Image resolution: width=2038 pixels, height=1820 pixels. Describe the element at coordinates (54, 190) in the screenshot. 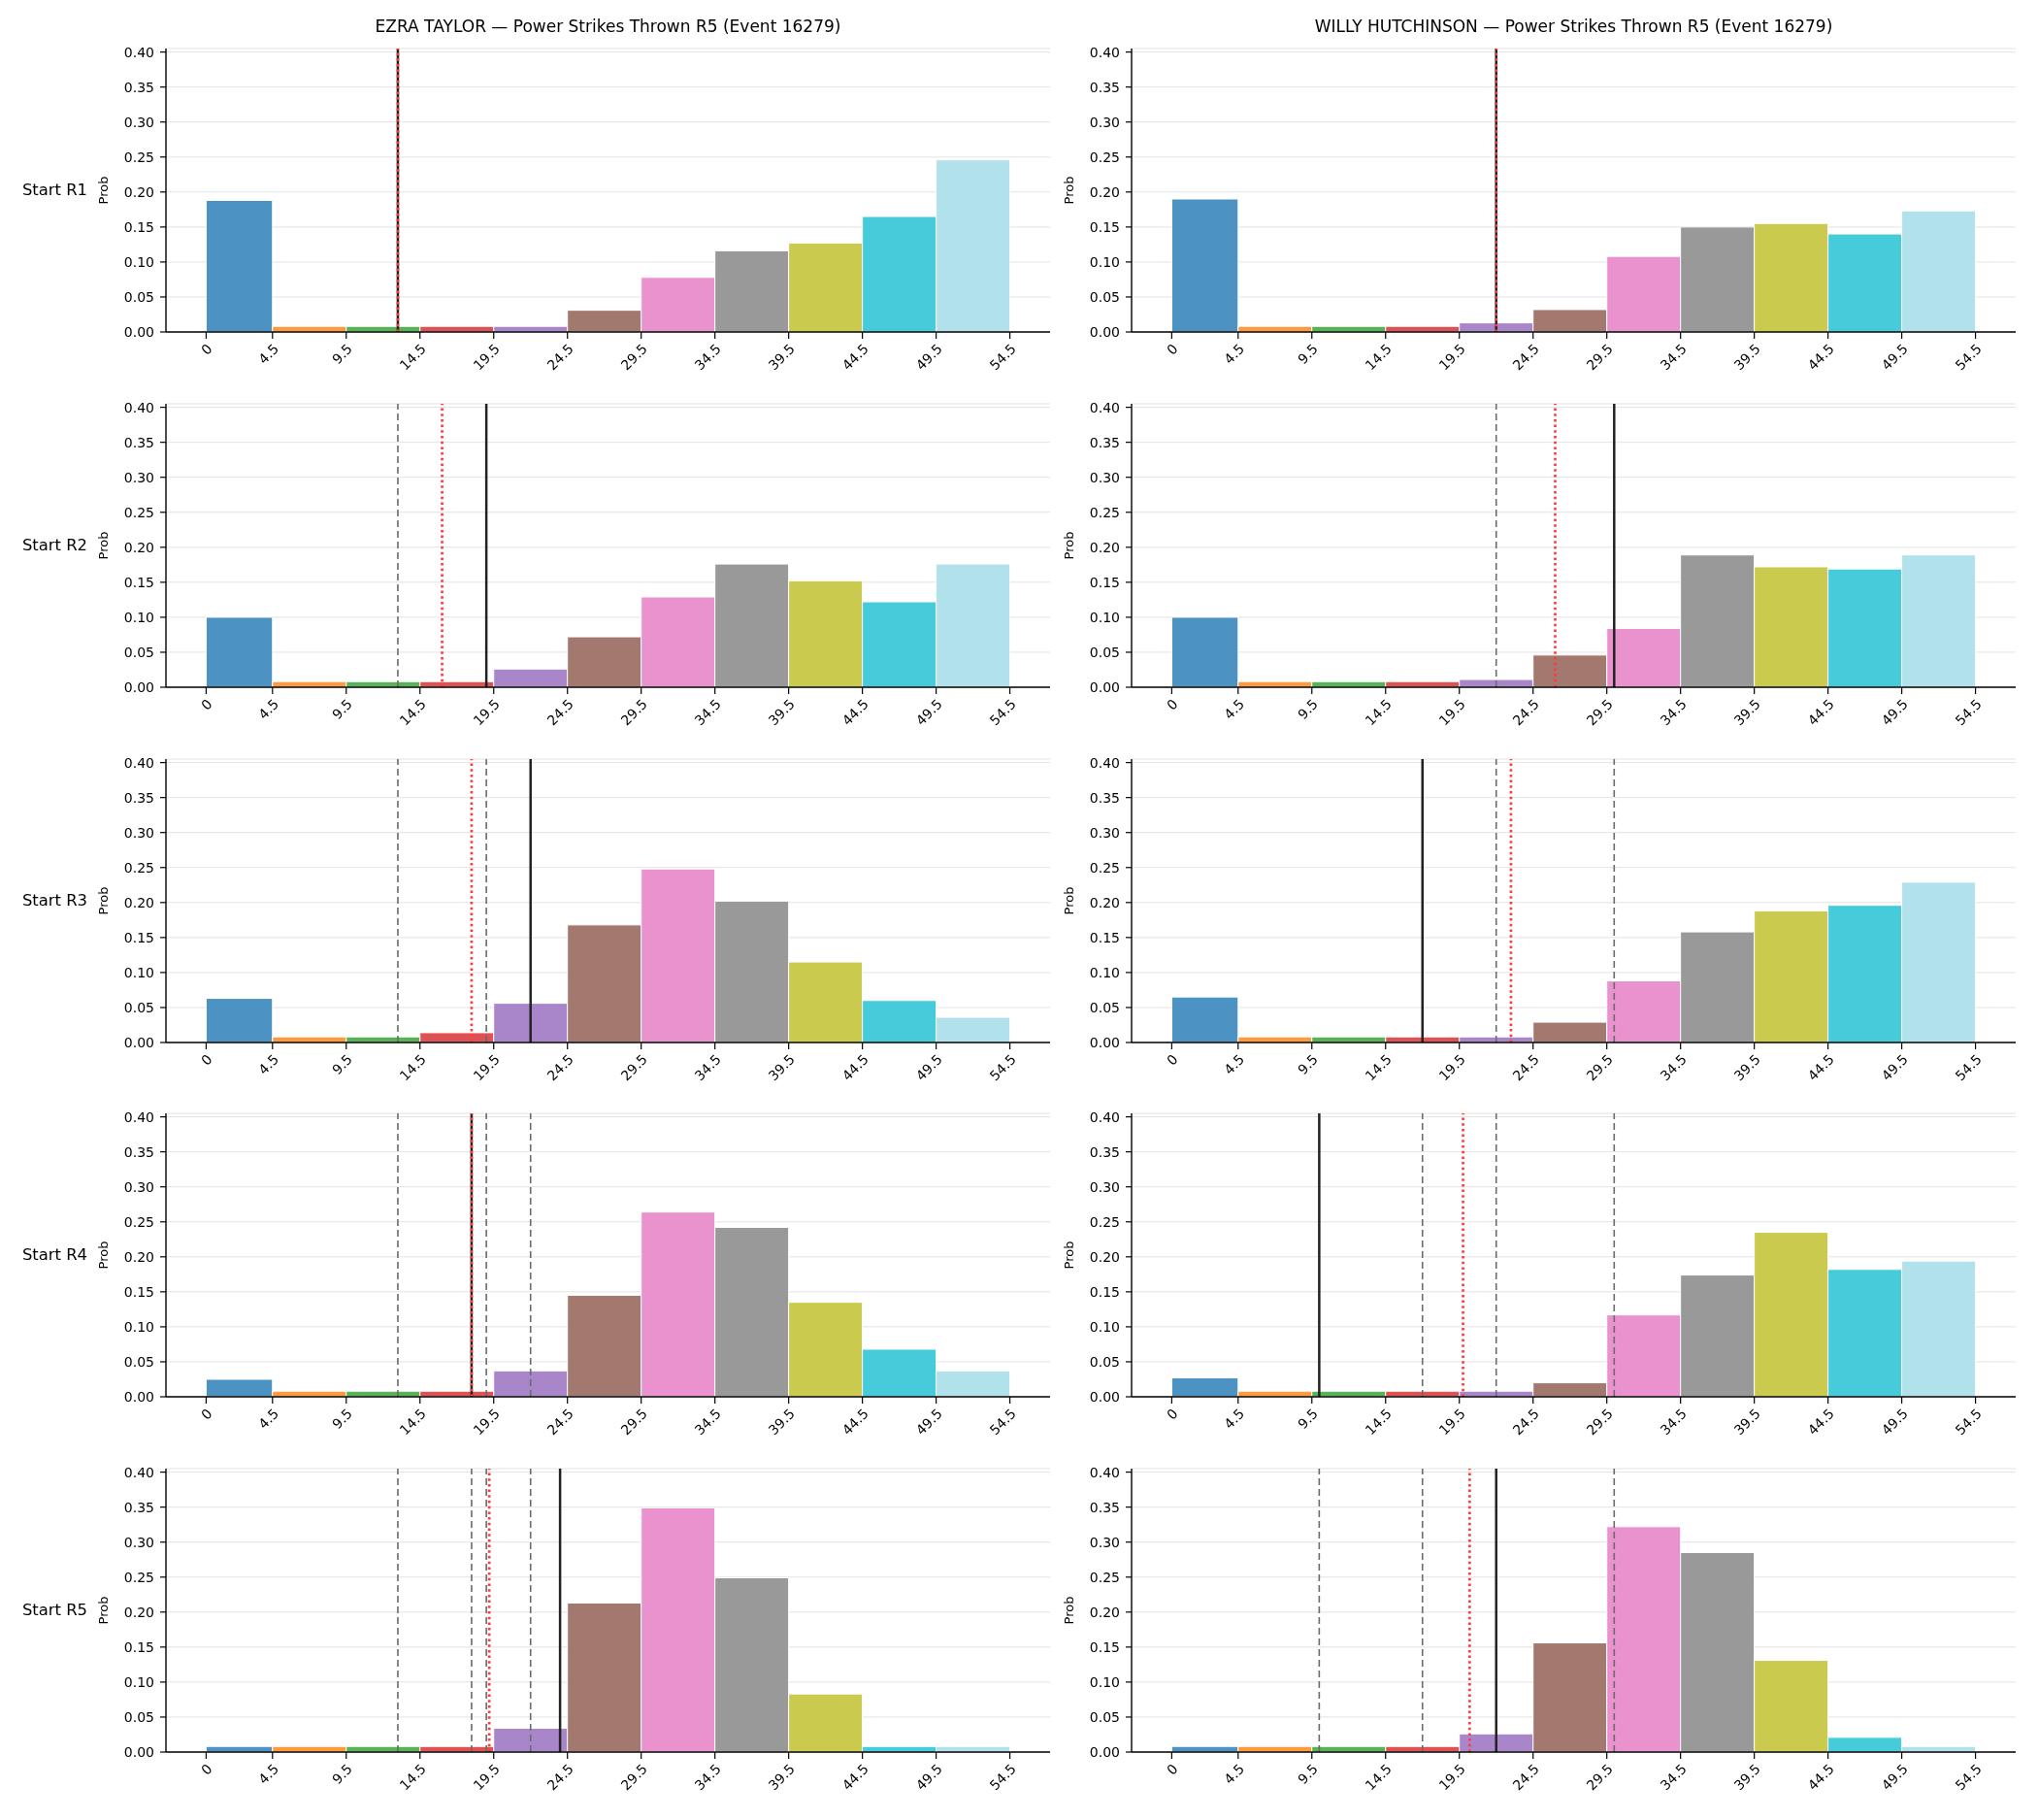

I see `text: Start R1` at that location.